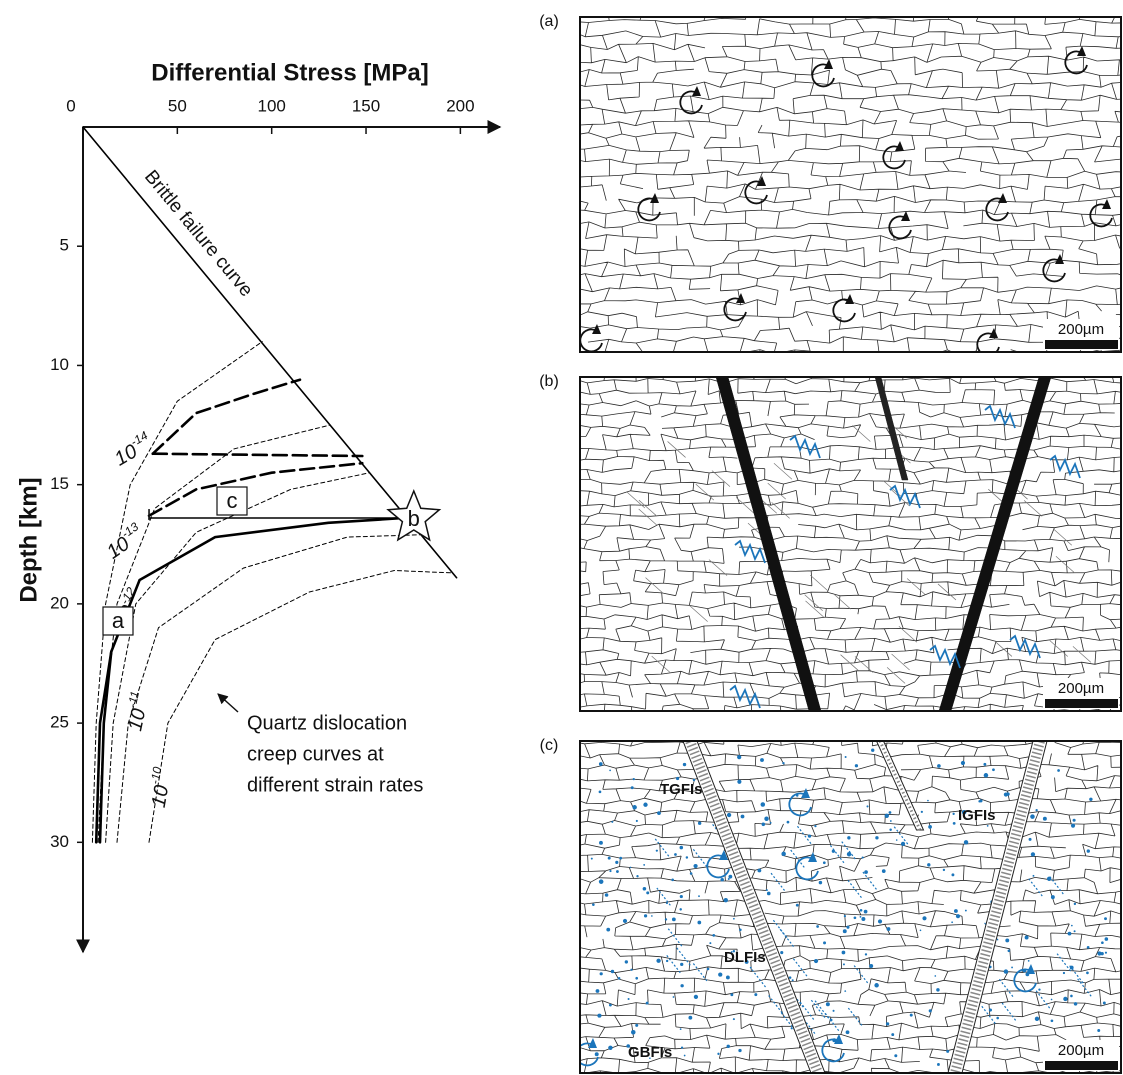 This screenshot has width=1123, height=1075. I want to click on star, so click(414, 515).